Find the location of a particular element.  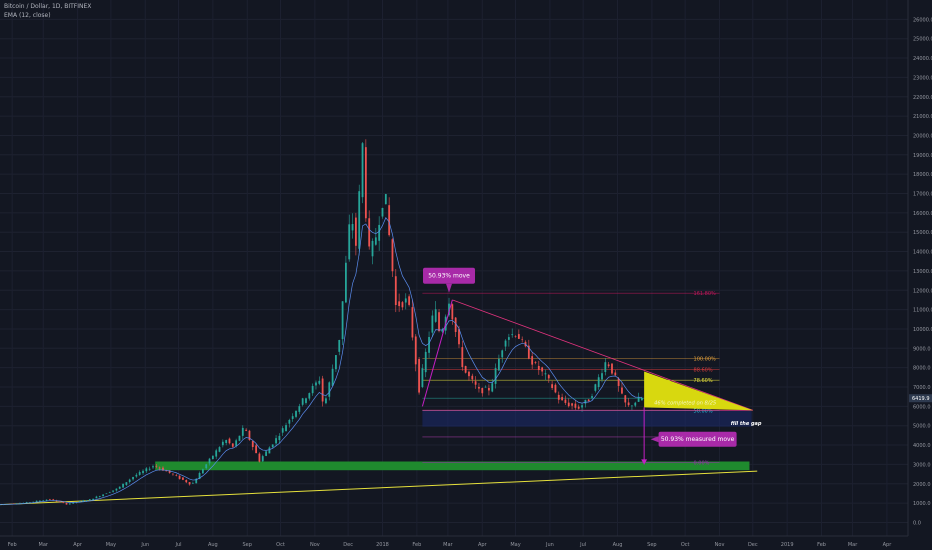

support-zone is located at coordinates (452, 466).